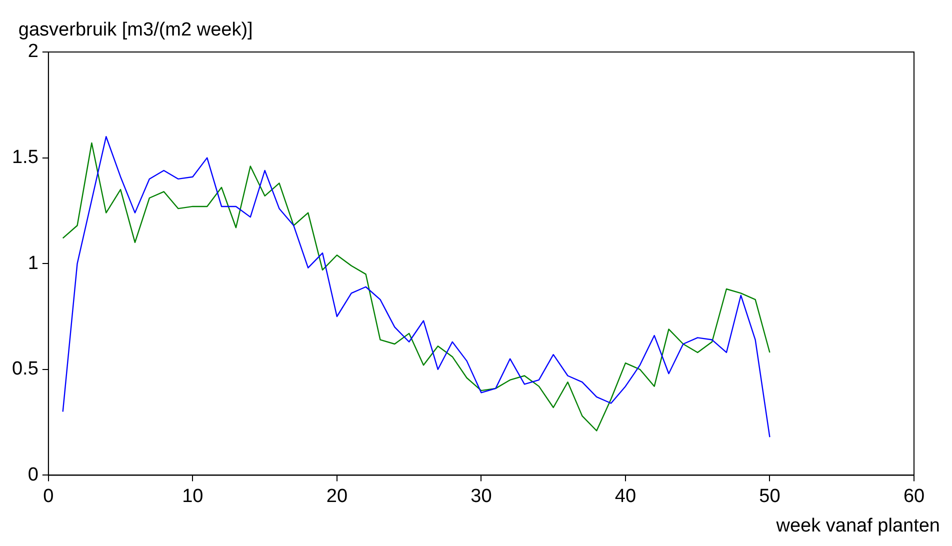 The image size is (952, 546). I want to click on x-tick-label: 40, so click(625, 496).